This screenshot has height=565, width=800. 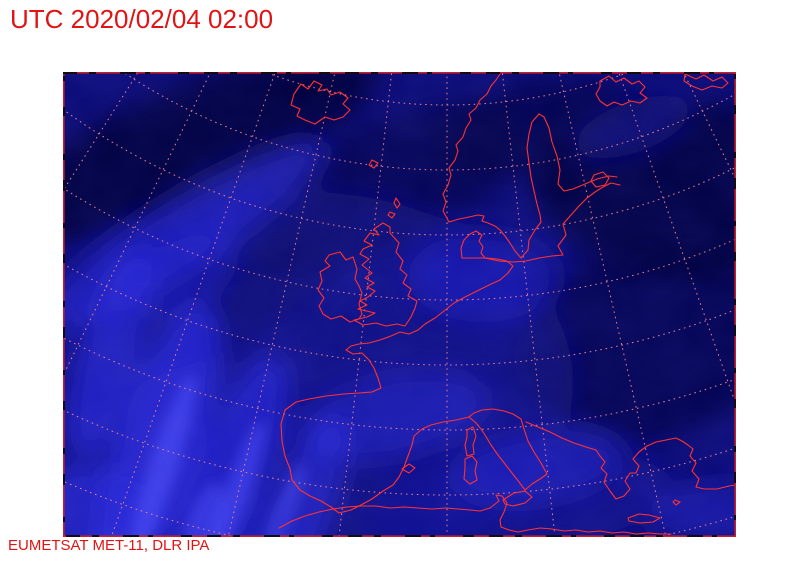 I want to click on coast-balkans-greece-turkey, so click(x=630, y=460).